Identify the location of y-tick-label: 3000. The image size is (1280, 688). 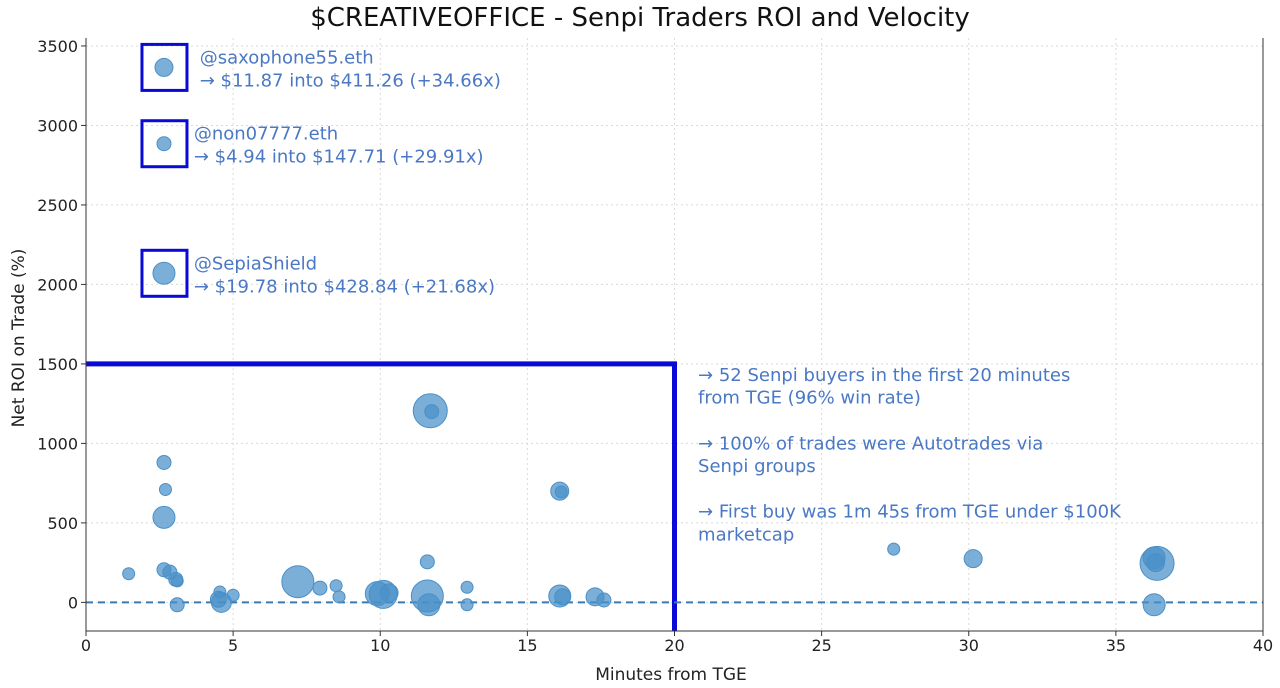
(57, 125).